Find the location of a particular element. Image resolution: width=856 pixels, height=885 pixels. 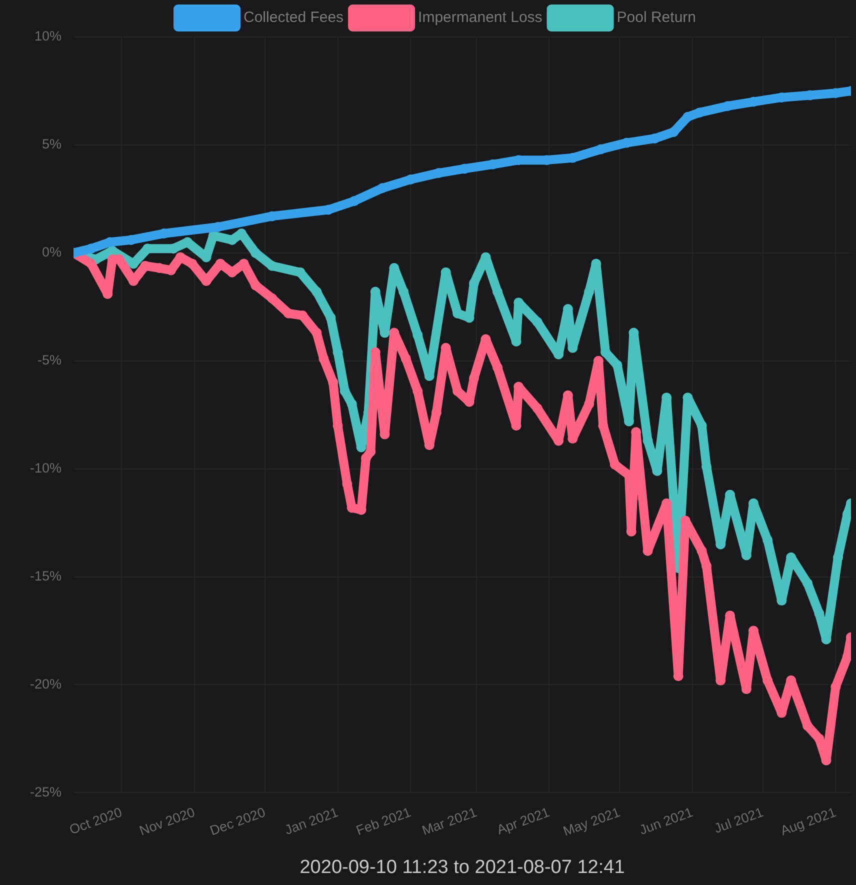

legend-label: Impermanent Loss is located at coordinates (480, 17).